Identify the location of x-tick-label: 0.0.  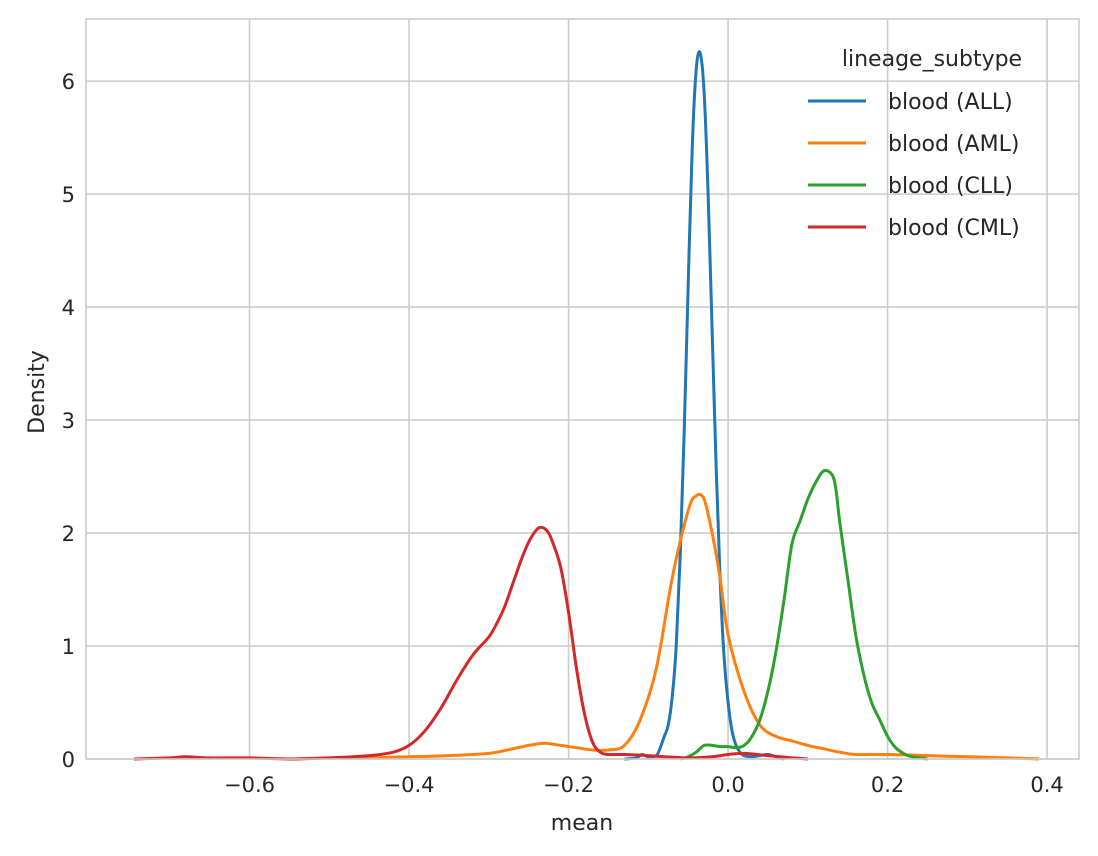
(727, 785).